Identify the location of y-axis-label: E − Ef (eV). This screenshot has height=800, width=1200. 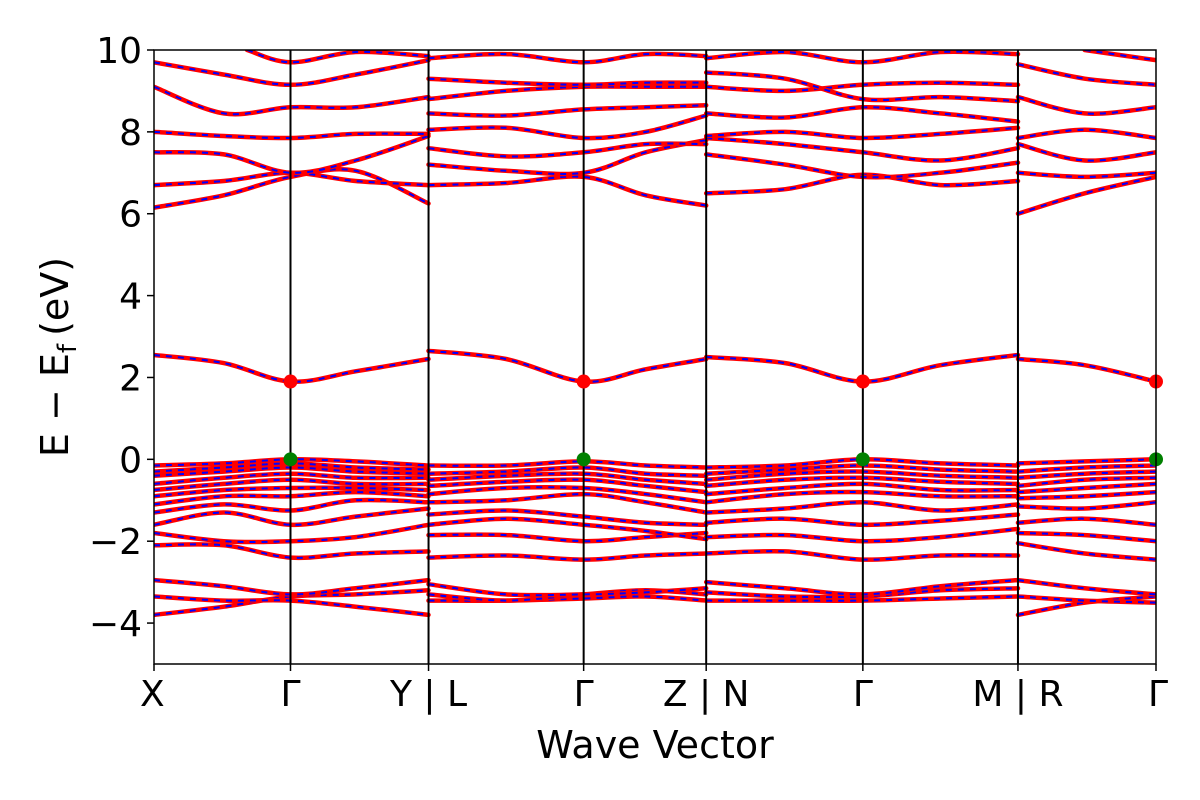
(58, 357).